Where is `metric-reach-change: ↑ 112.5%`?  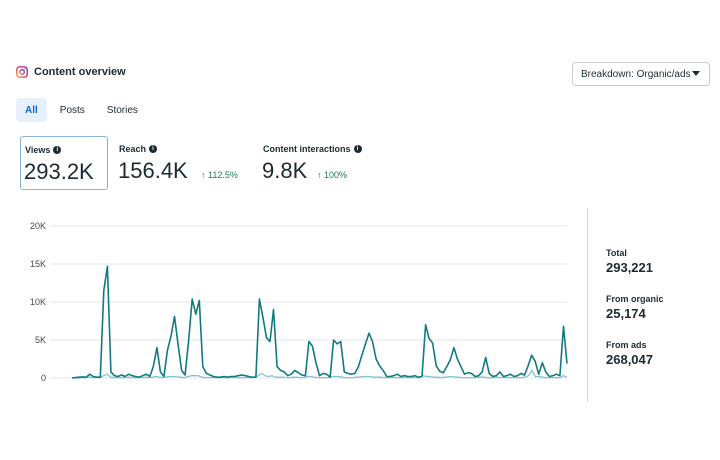
metric-reach-change: ↑ 112.5% is located at coordinates (219, 175).